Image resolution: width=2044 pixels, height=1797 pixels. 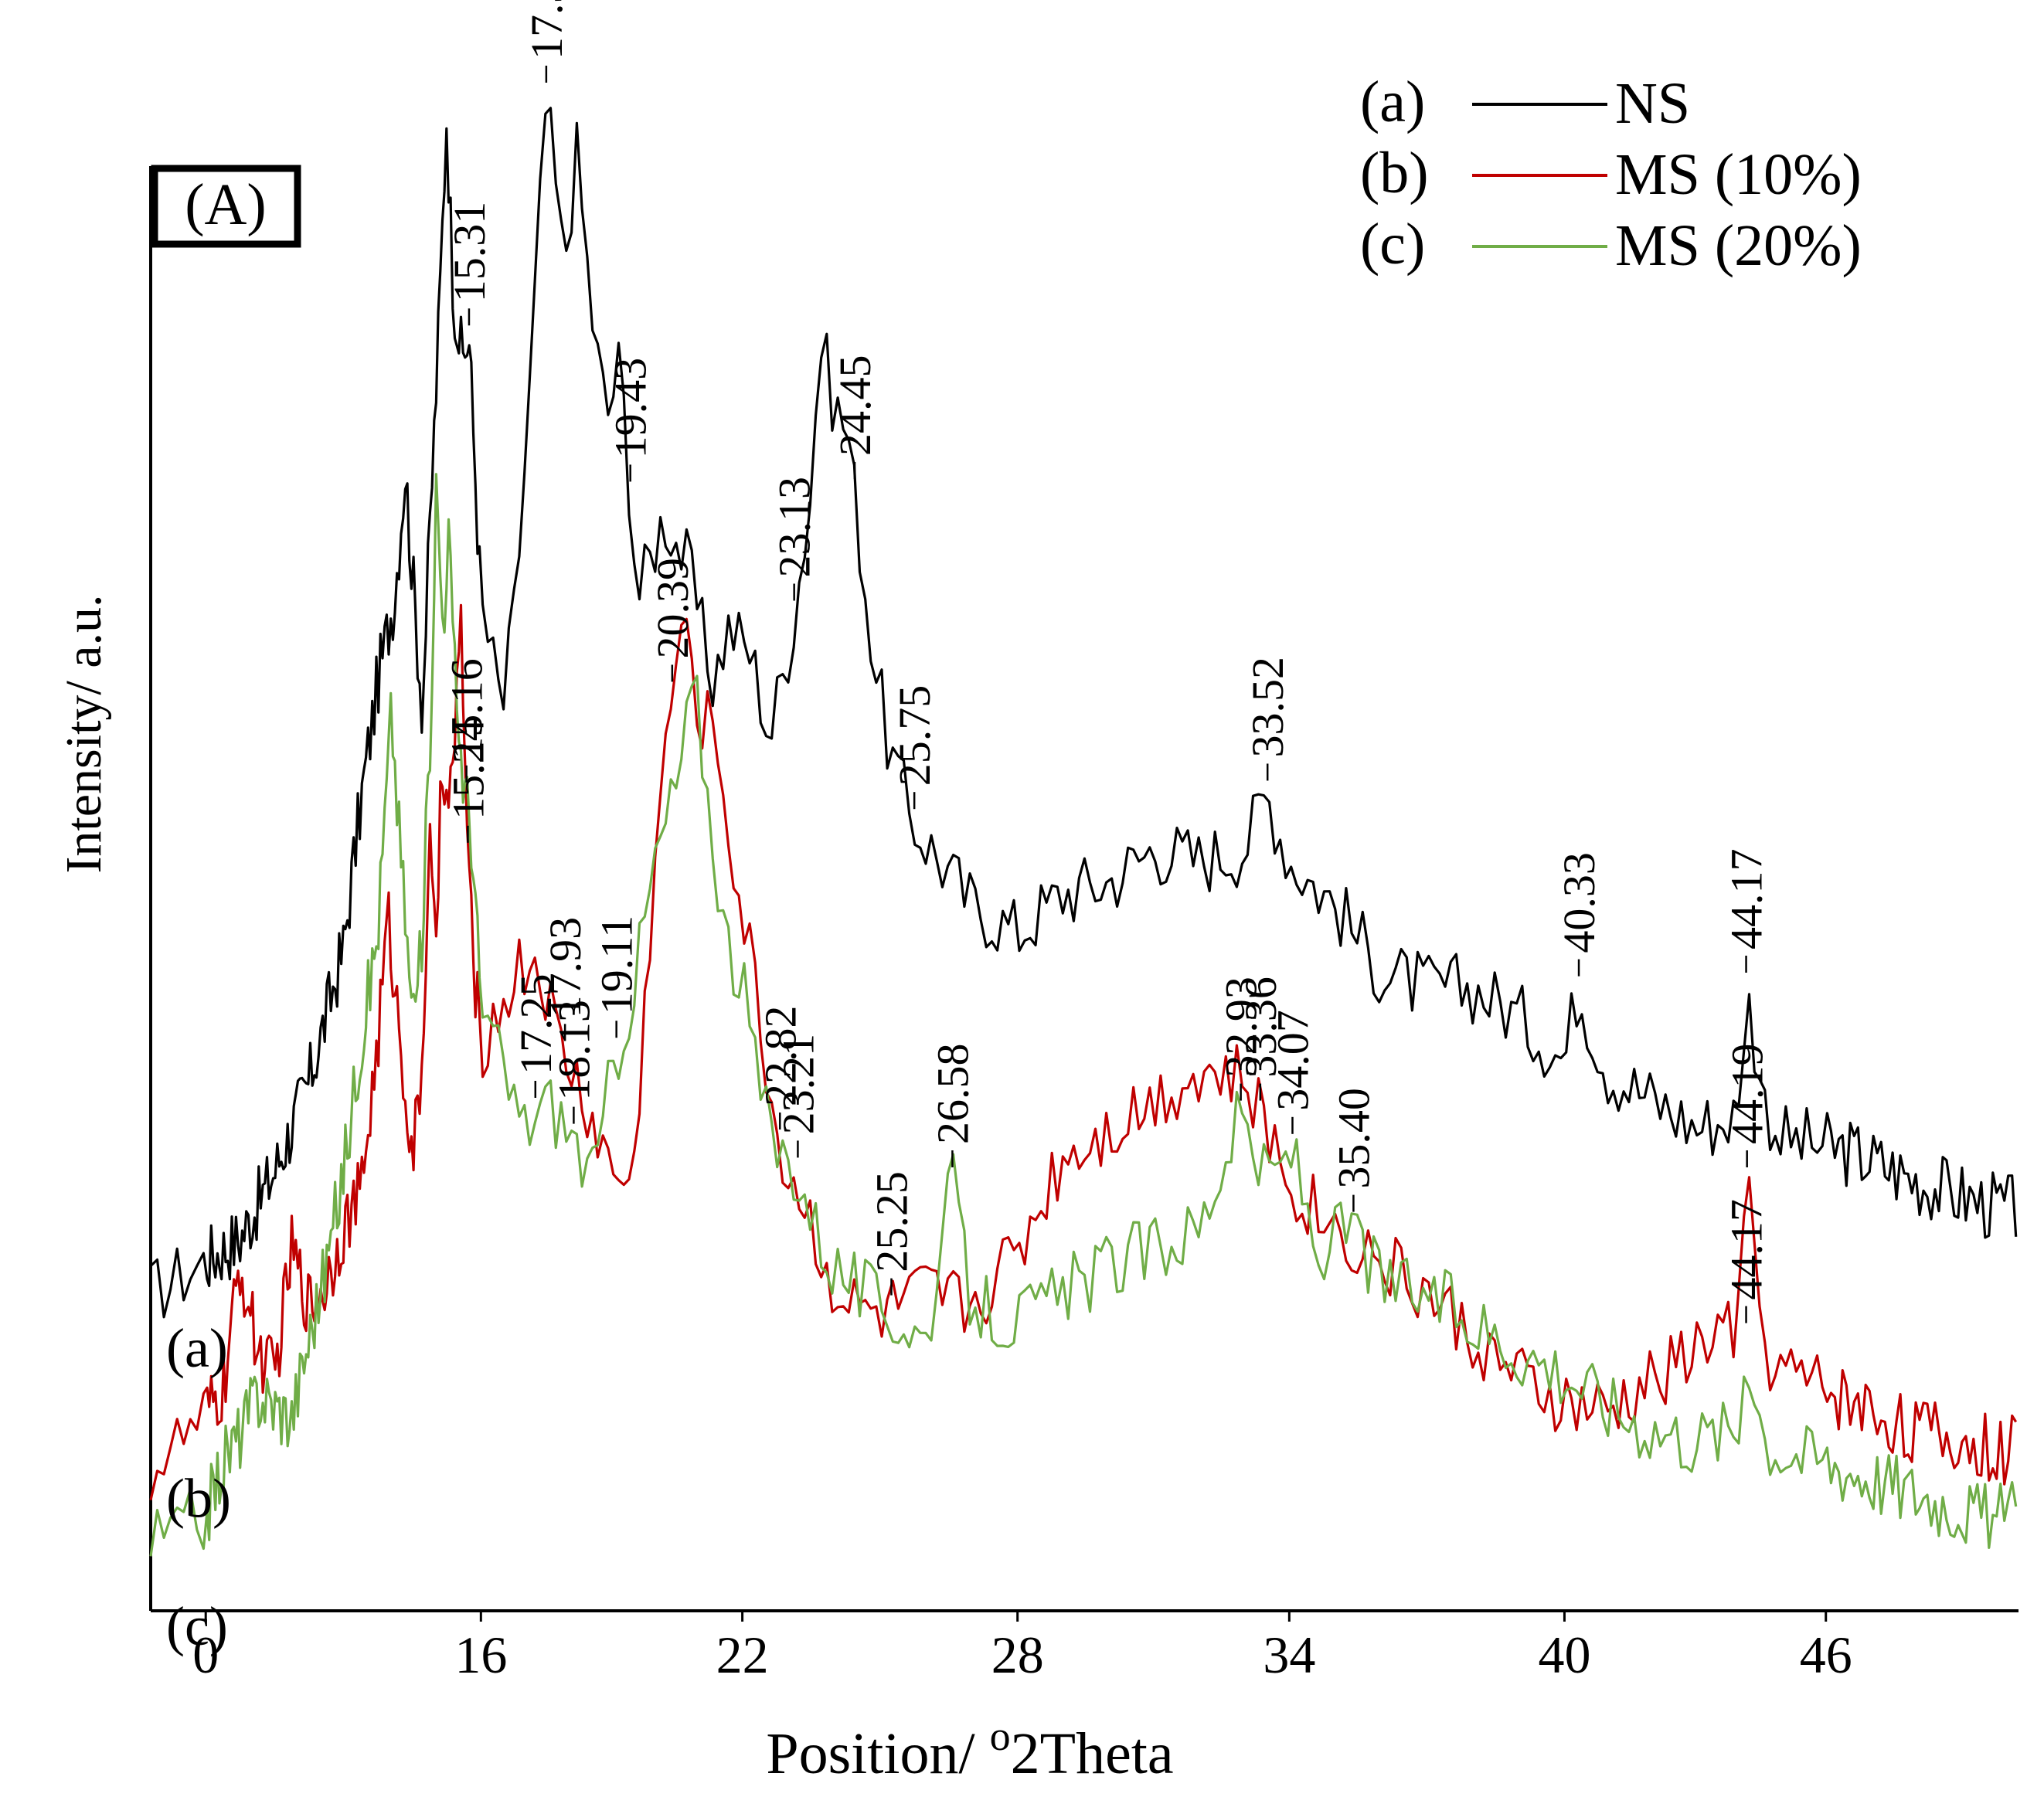 I want to click on peak-label-c-1: 17.25, so click(x=536, y=1036).